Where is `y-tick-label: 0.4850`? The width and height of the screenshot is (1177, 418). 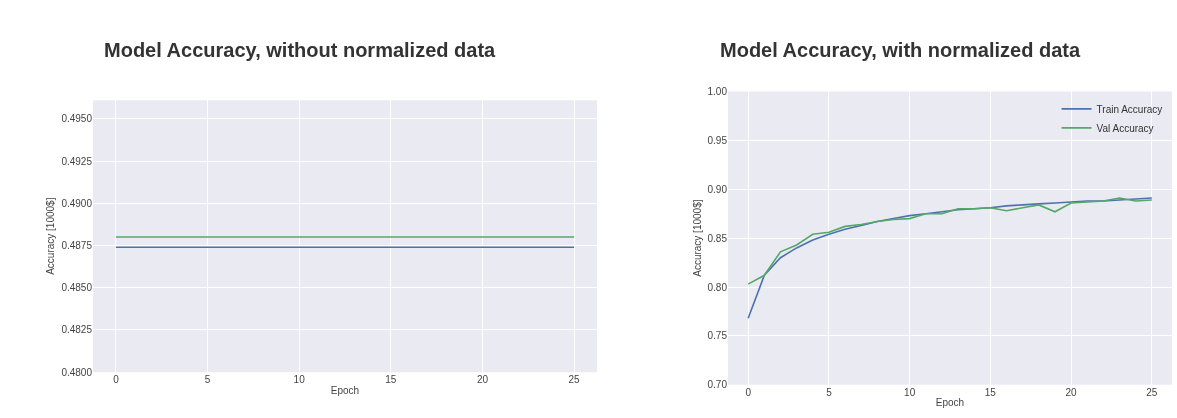
y-tick-label: 0.4850 is located at coordinates (77, 288).